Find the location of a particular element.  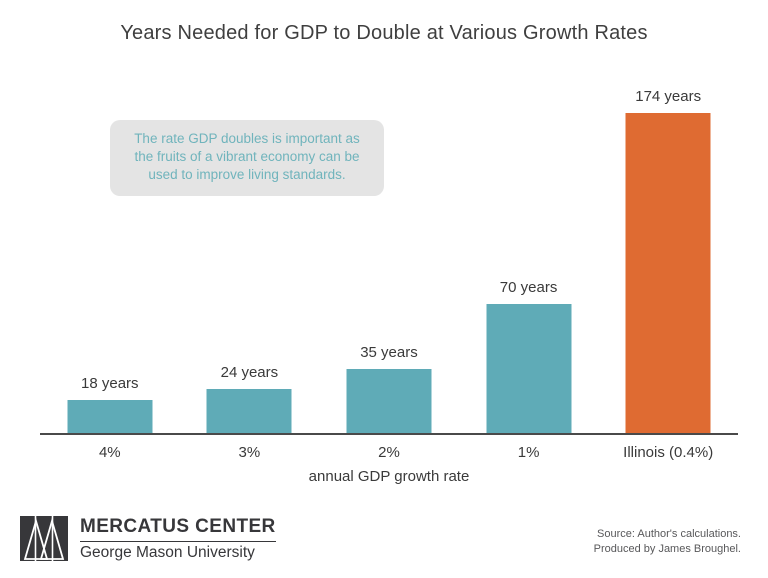

source-line-2: Produced by James Broughel. is located at coordinates (667, 549).